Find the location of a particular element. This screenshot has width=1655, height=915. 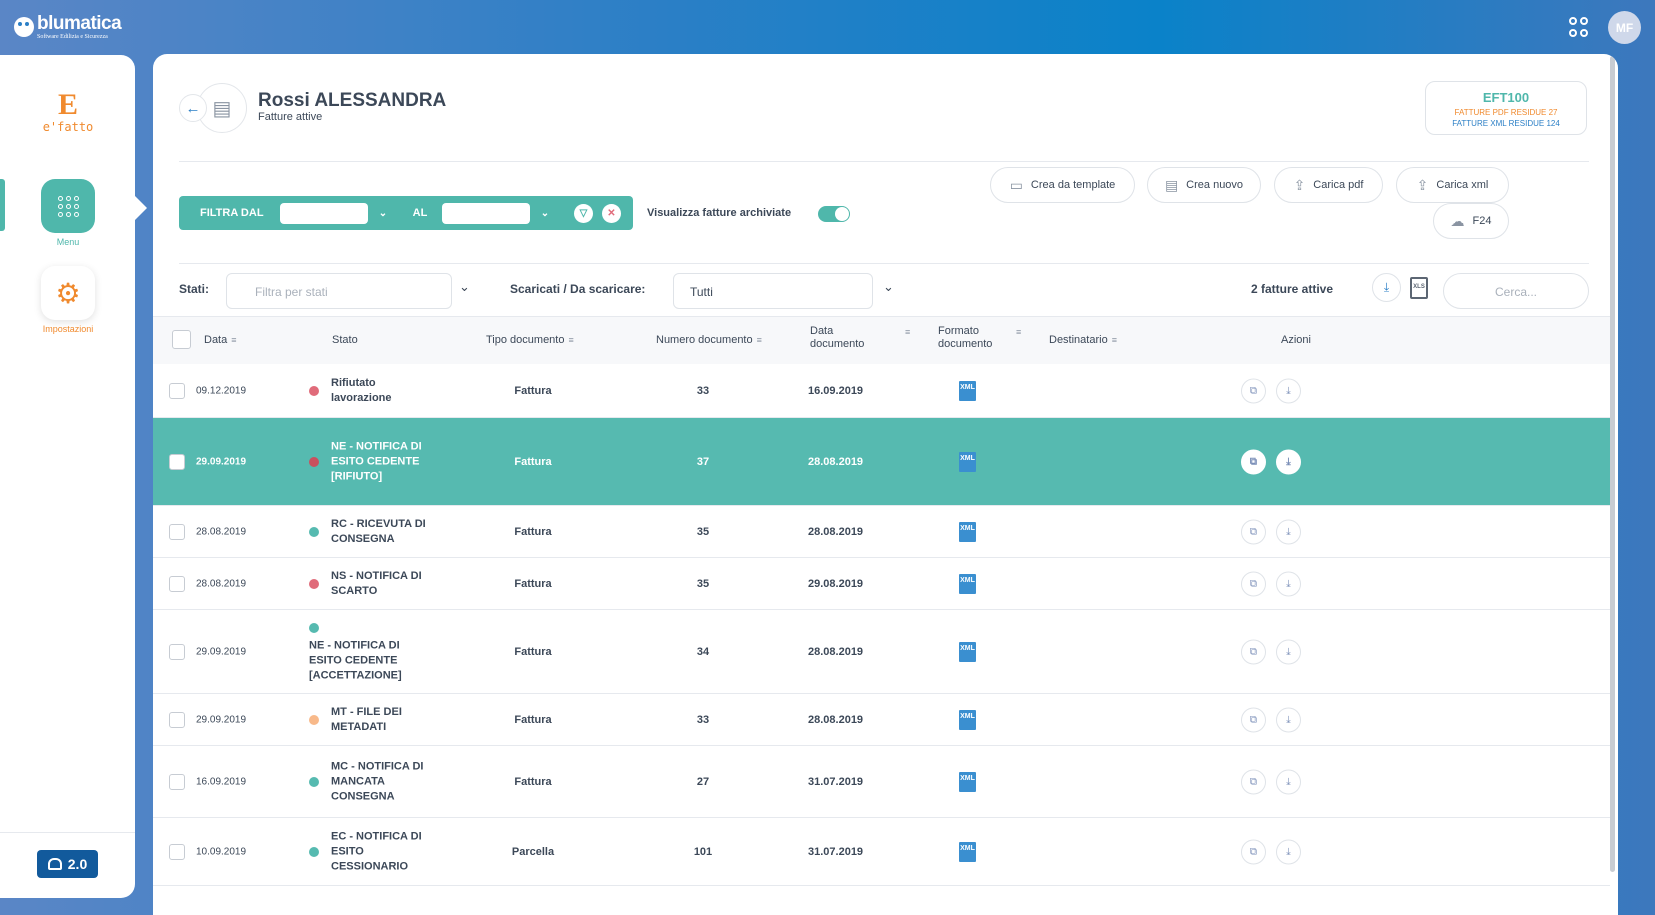

row-status: EC - NOTIFICA DI ESITO CESSIONARIO is located at coordinates (376, 851).